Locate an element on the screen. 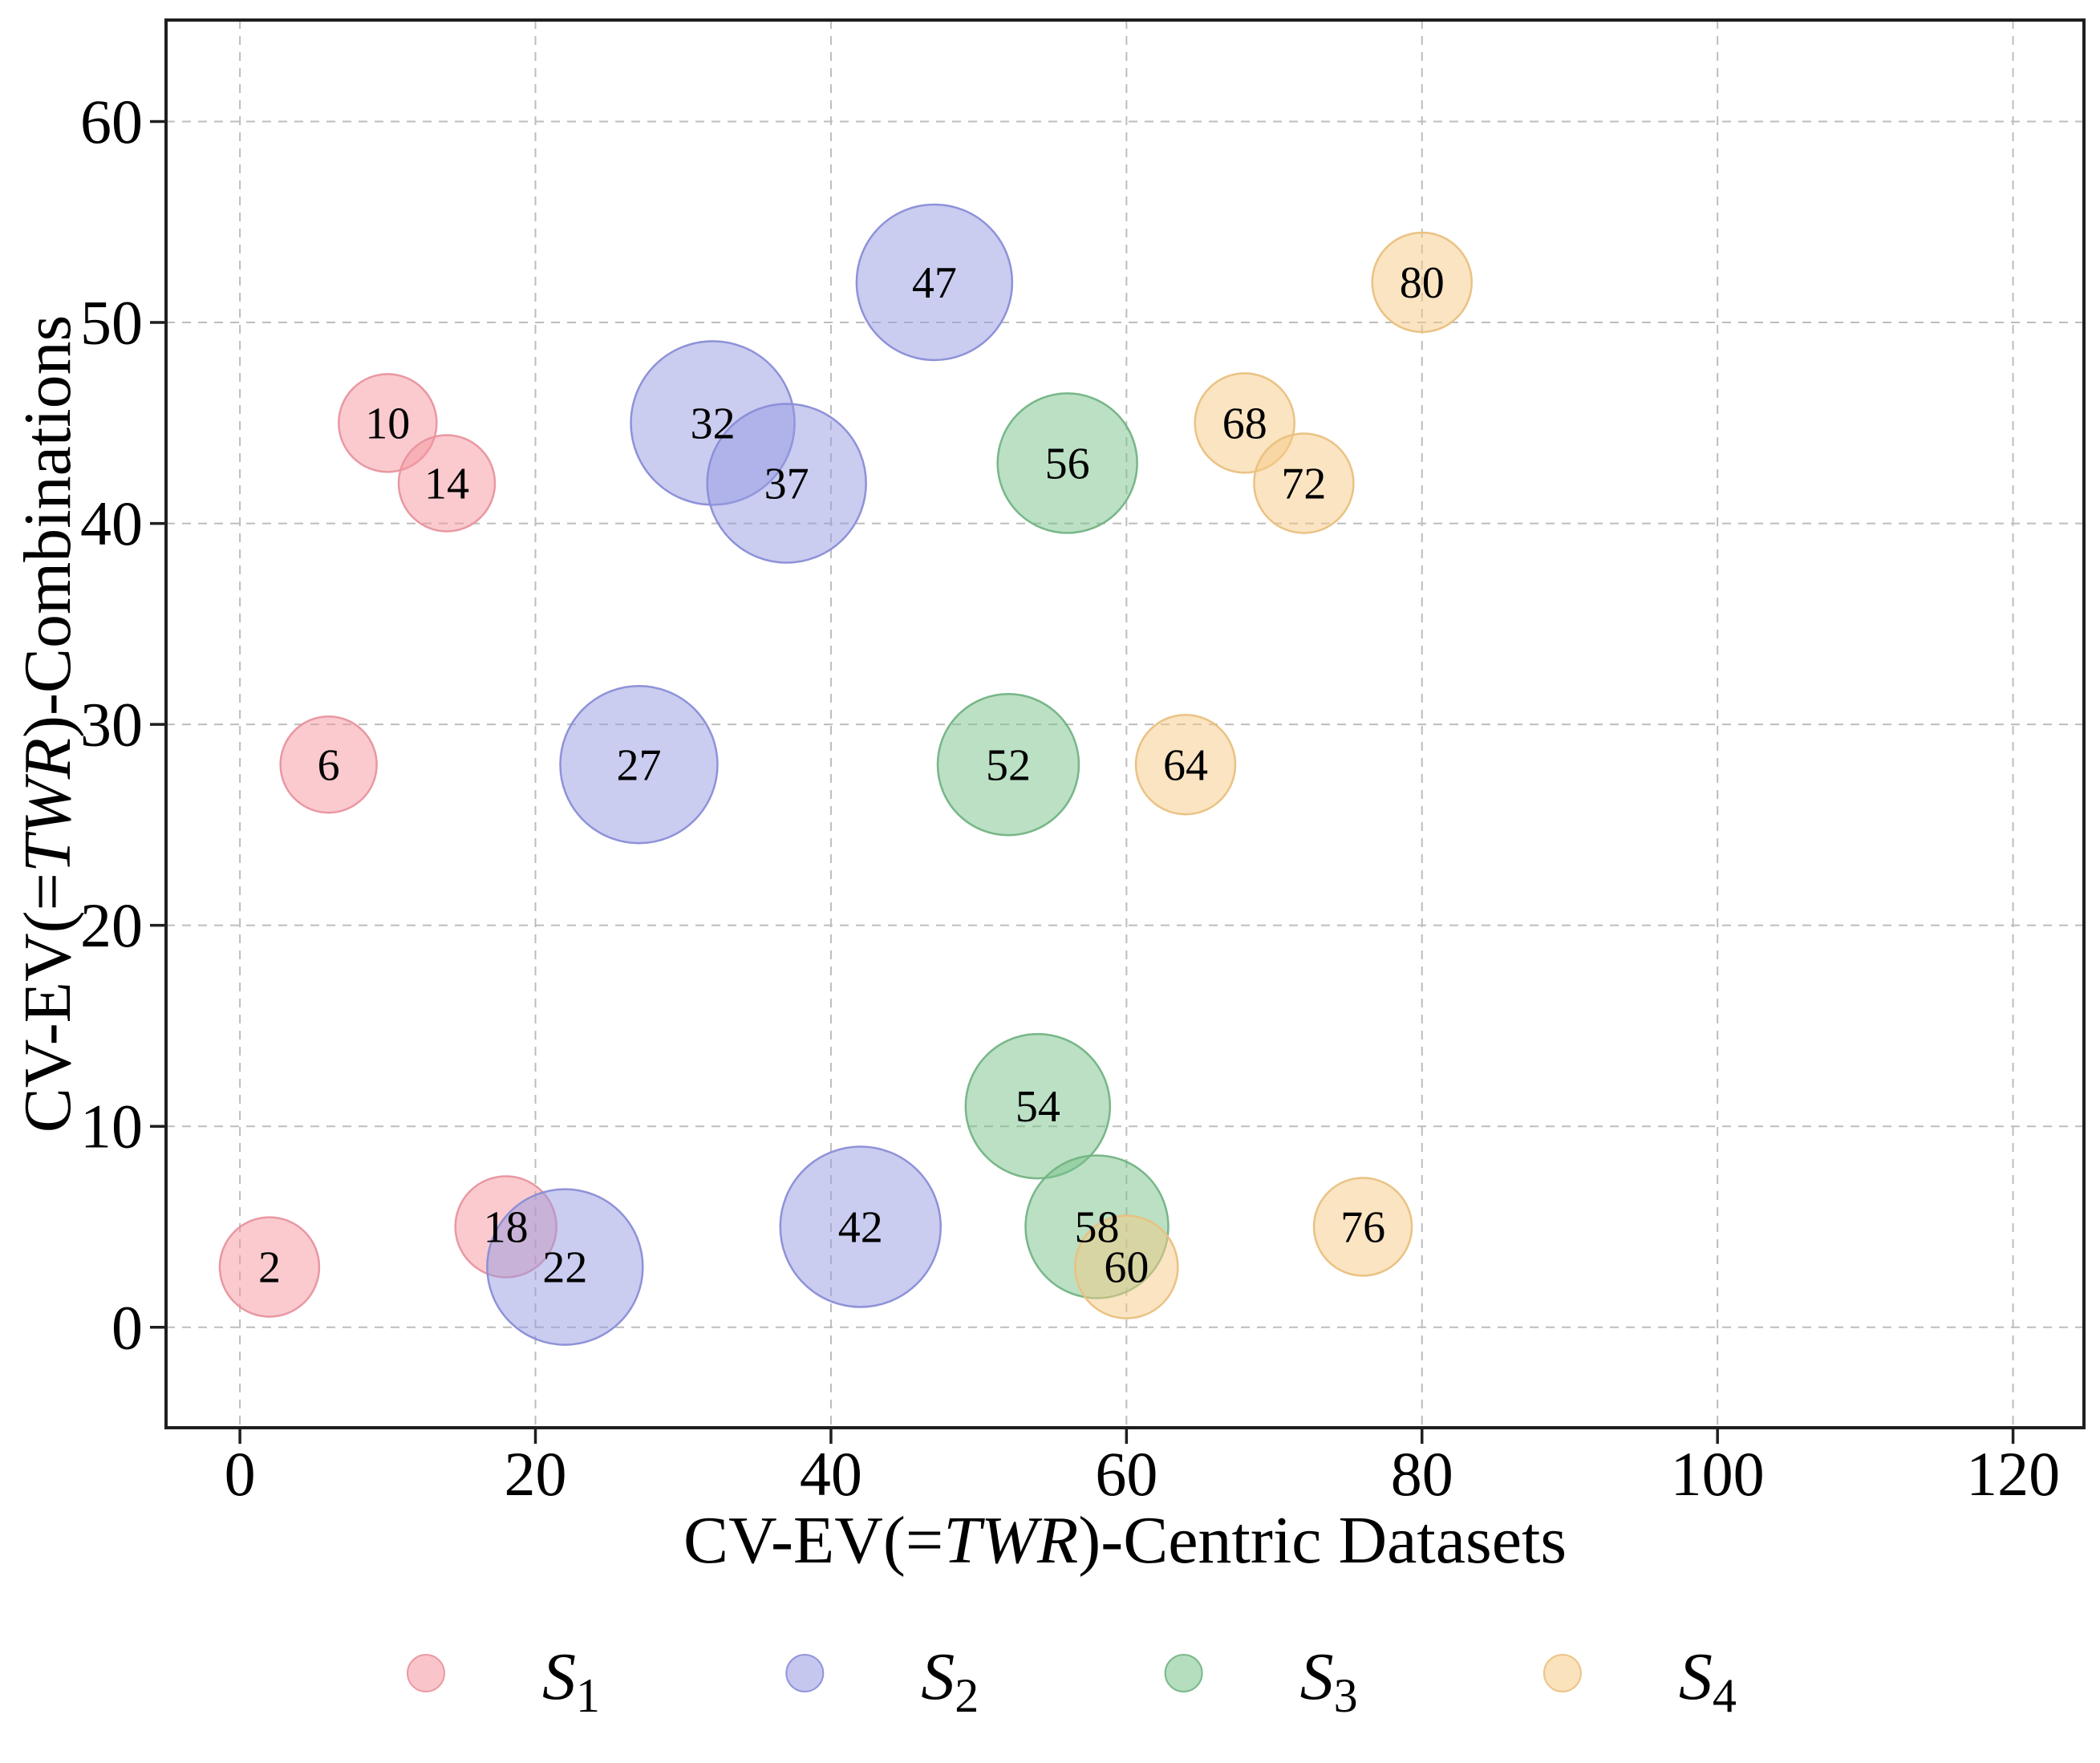 The height and width of the screenshot is (1763, 2100). x-tick-label-40: 40 is located at coordinates (831, 1474).